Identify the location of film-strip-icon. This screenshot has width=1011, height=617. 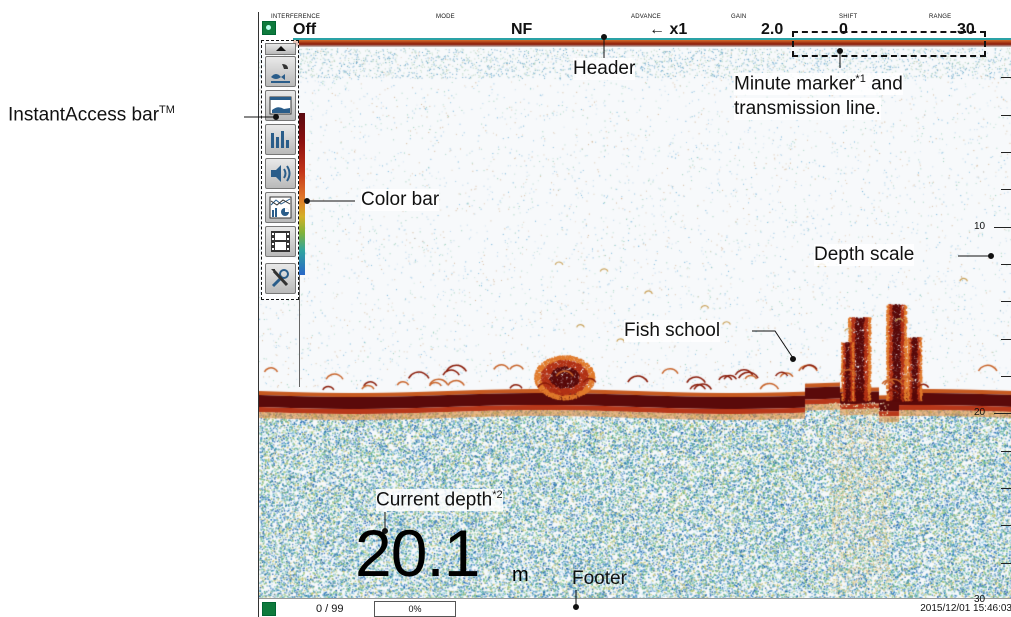
(280, 241).